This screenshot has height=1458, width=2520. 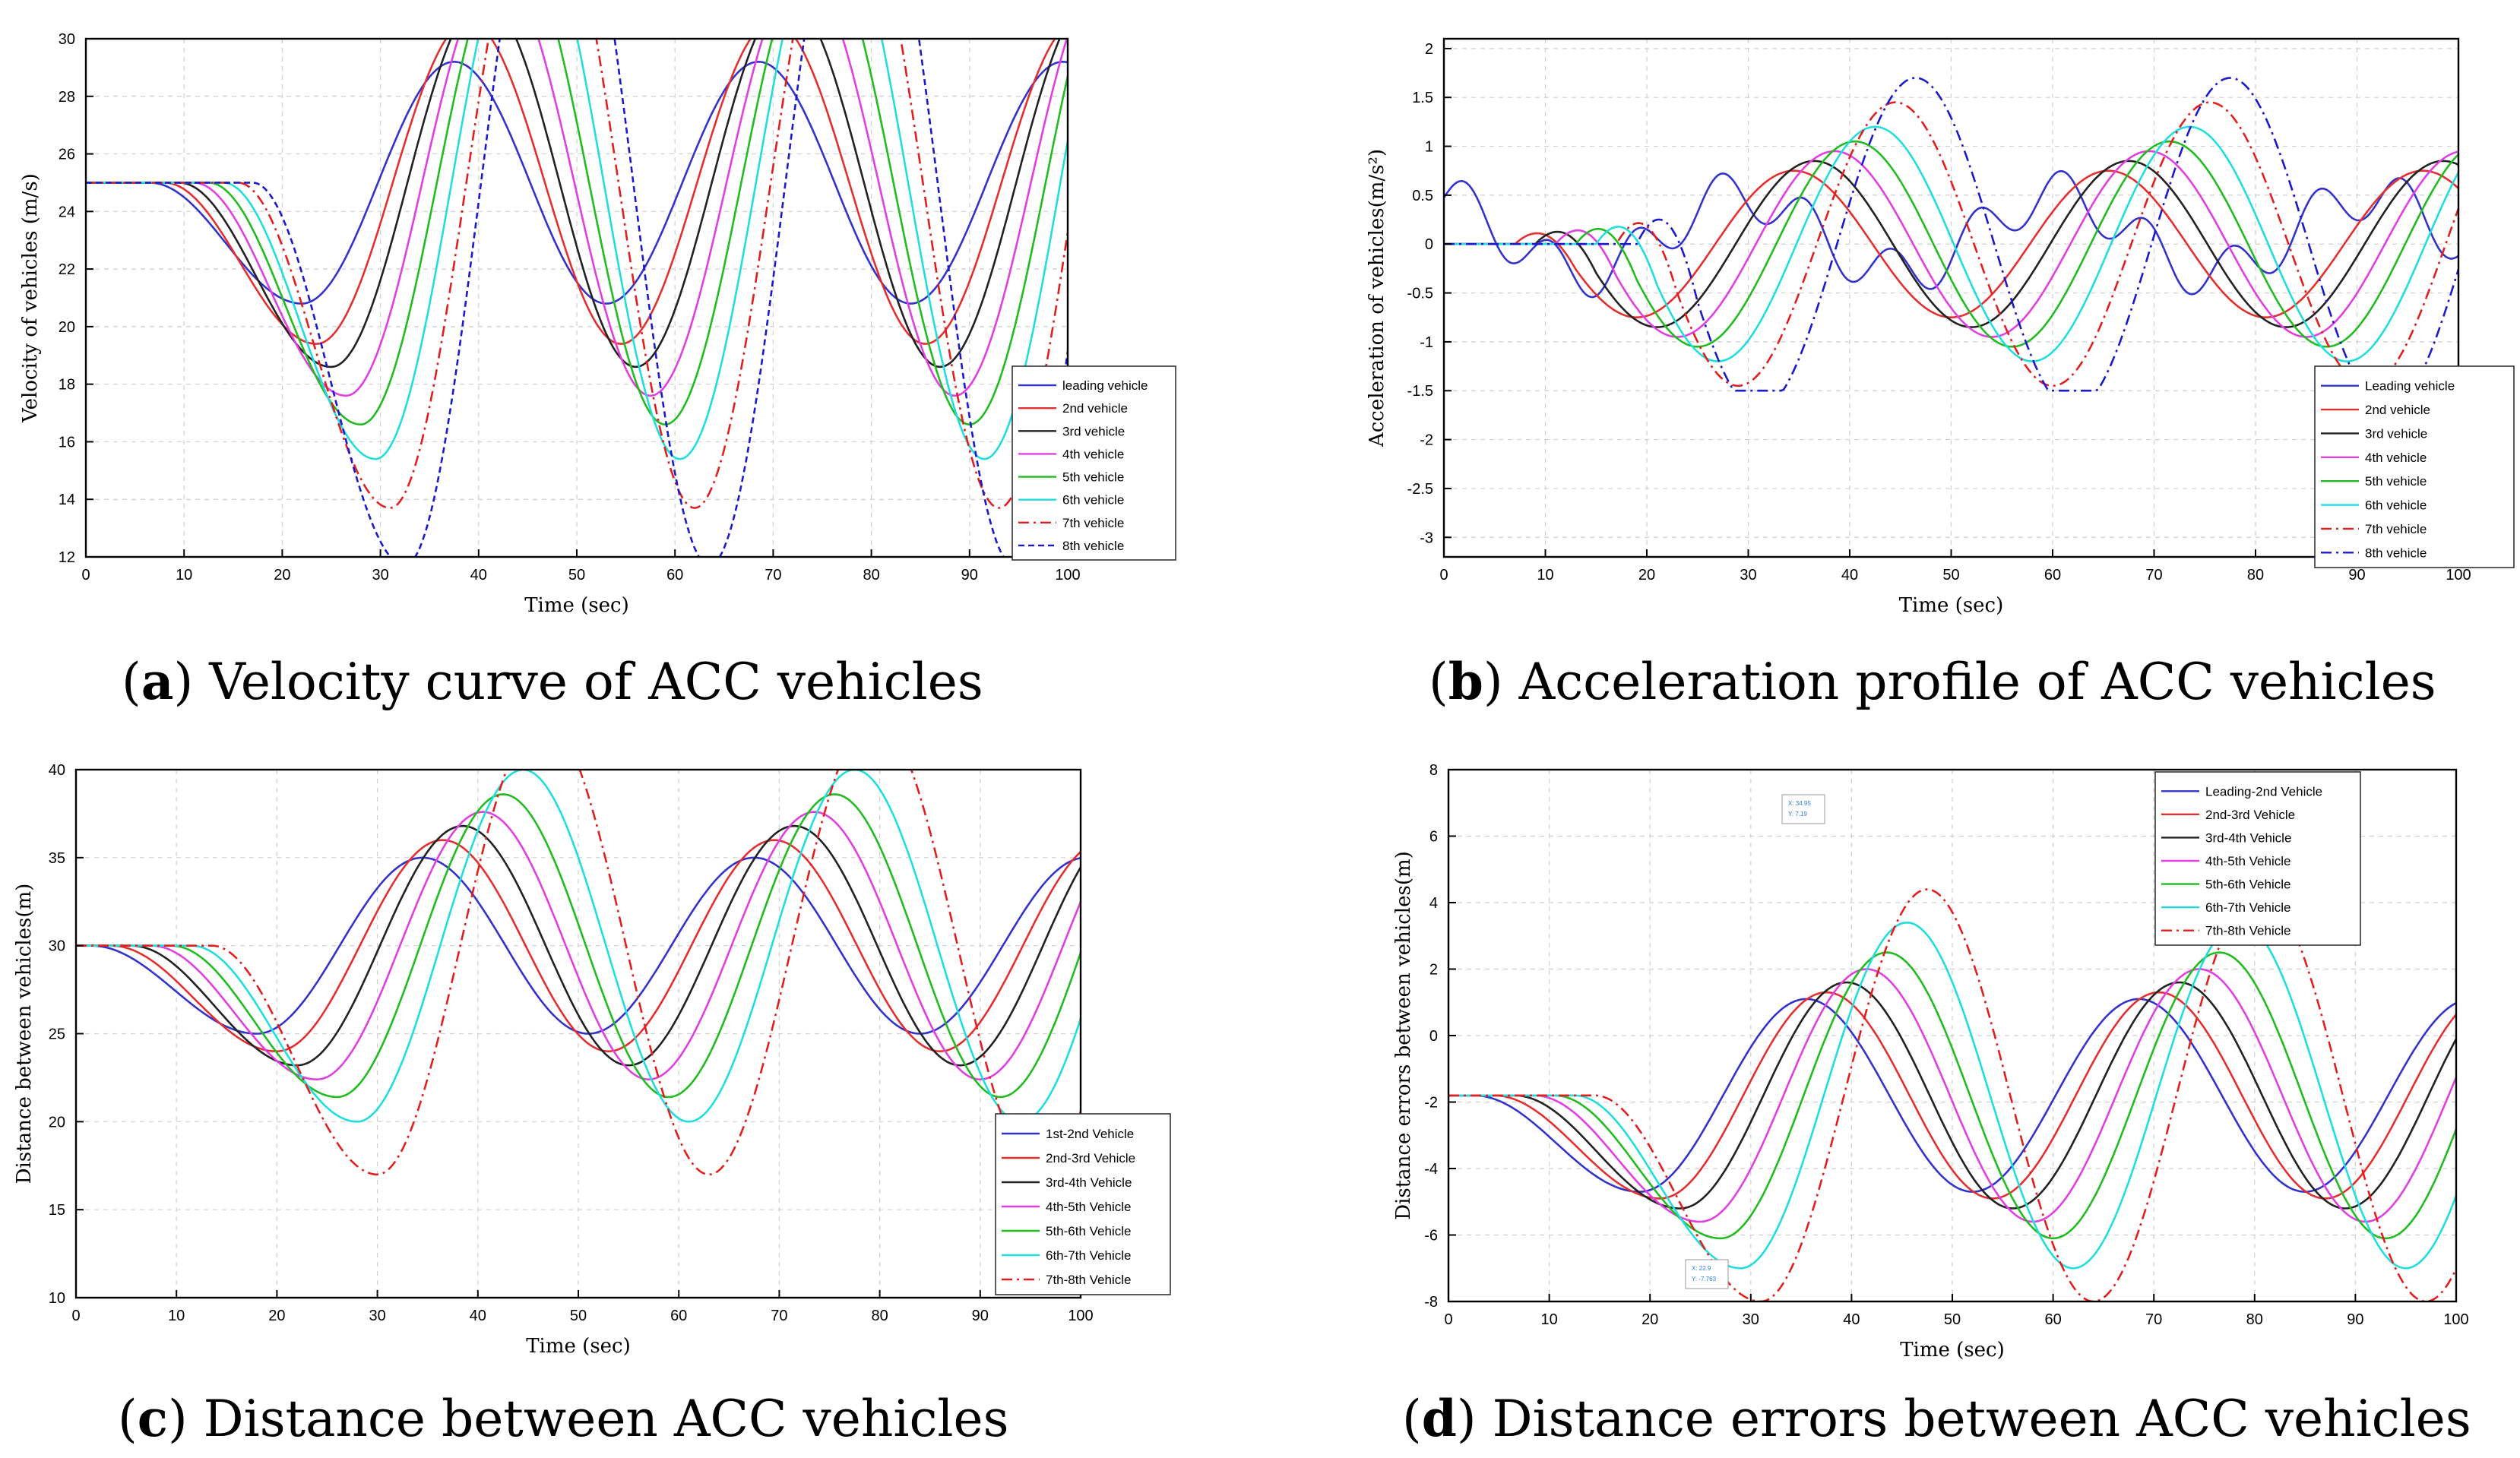 What do you see at coordinates (552, 681) in the screenshot?
I see `panel-caption: (a) Velocity curve of ACC vehicles` at bounding box center [552, 681].